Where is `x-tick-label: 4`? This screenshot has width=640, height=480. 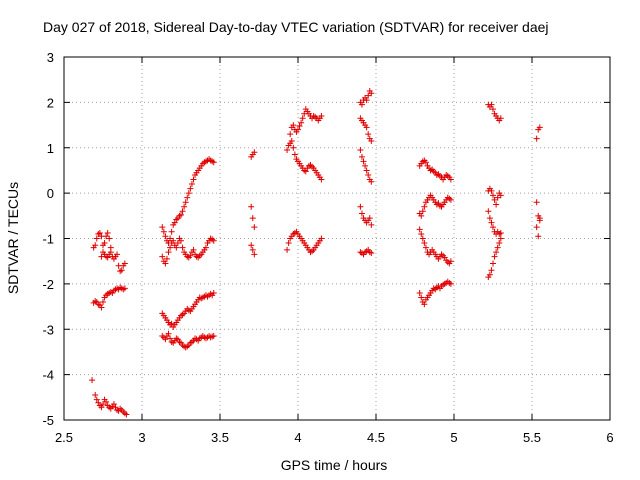 x-tick-label: 4 is located at coordinates (297, 437).